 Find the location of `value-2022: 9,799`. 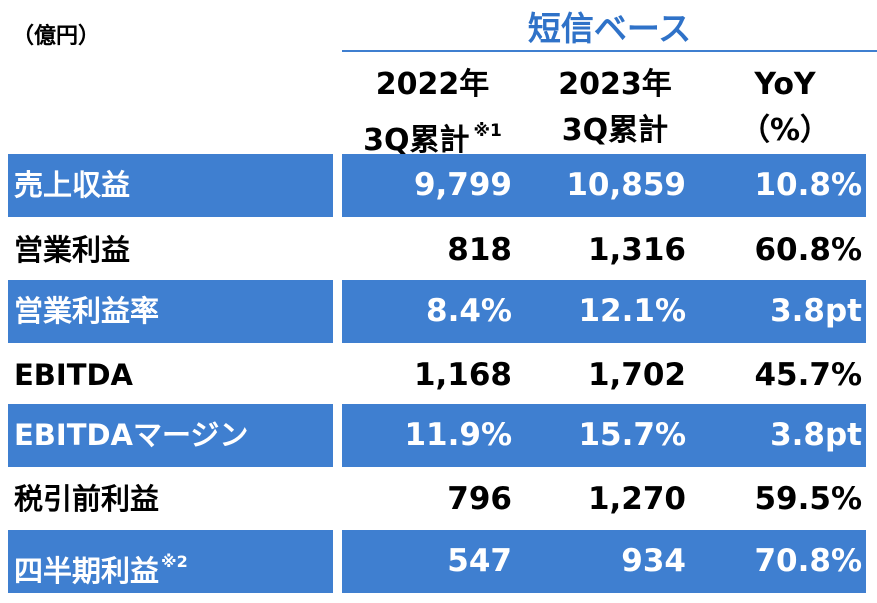

value-2022: 9,799 is located at coordinates (462, 185).